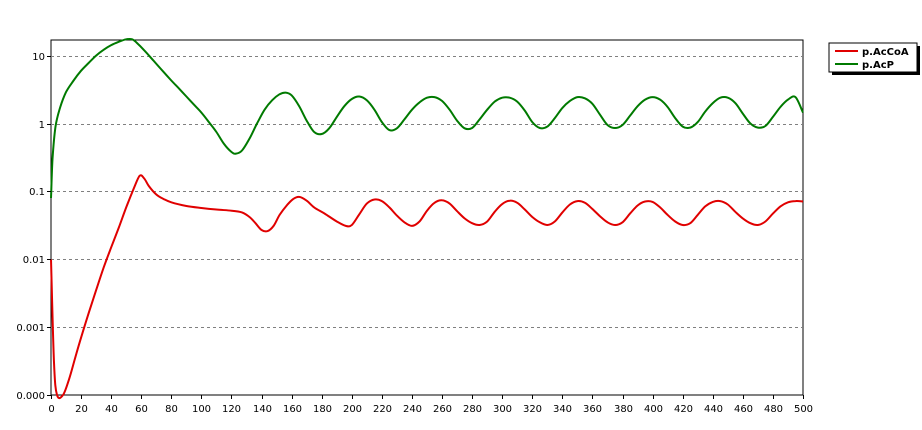 The width and height of the screenshot is (922, 430). Describe the element at coordinates (231, 409) in the screenshot. I see `x-tick-label: 120` at that location.